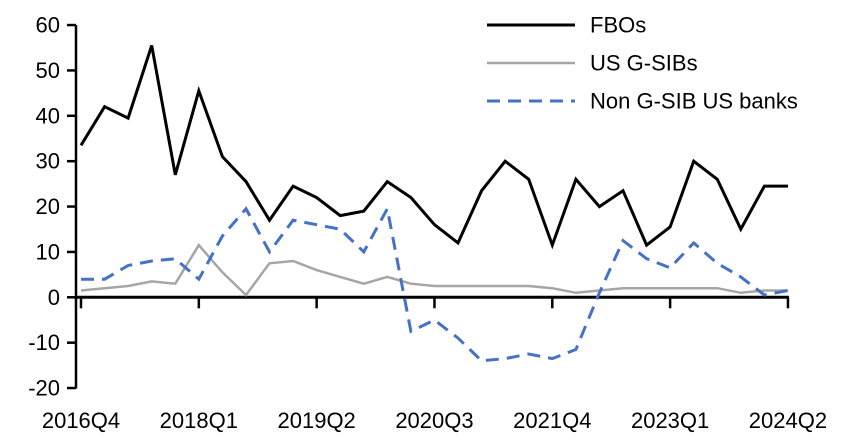 The width and height of the screenshot is (852, 442). What do you see at coordinates (552, 420) in the screenshot?
I see `x-axis-tick-label: 2021Q4` at bounding box center [552, 420].